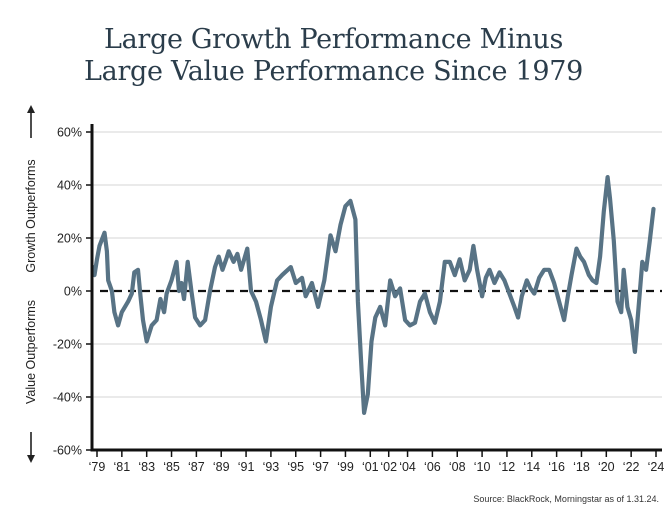  What do you see at coordinates (69, 133) in the screenshot?
I see `y-tick-label: 60%` at bounding box center [69, 133].